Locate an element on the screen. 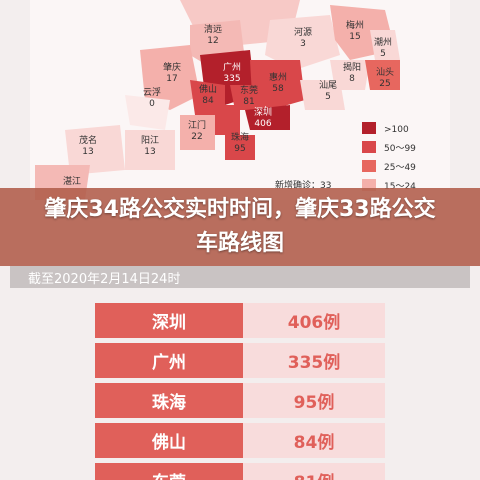  region-count: 406 is located at coordinates (262, 124).